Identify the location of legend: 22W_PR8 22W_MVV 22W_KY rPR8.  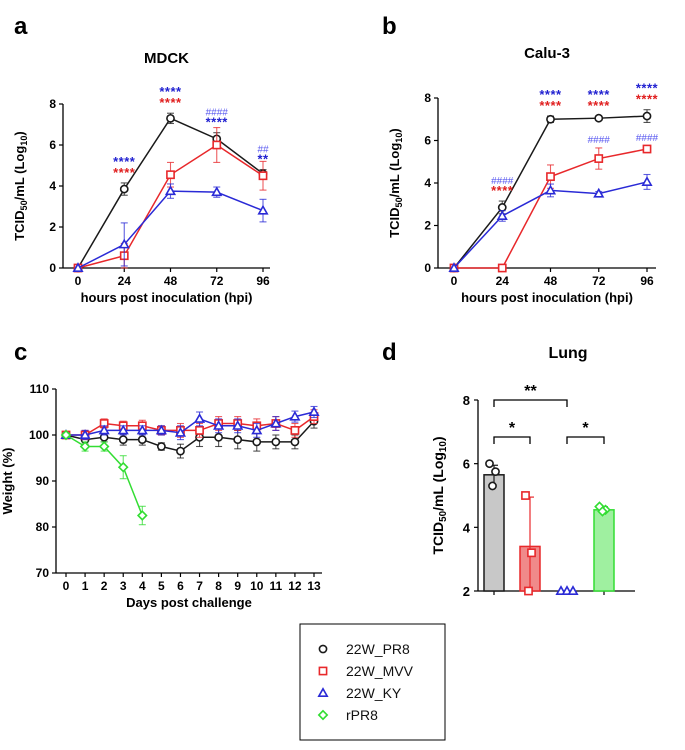
(372, 682).